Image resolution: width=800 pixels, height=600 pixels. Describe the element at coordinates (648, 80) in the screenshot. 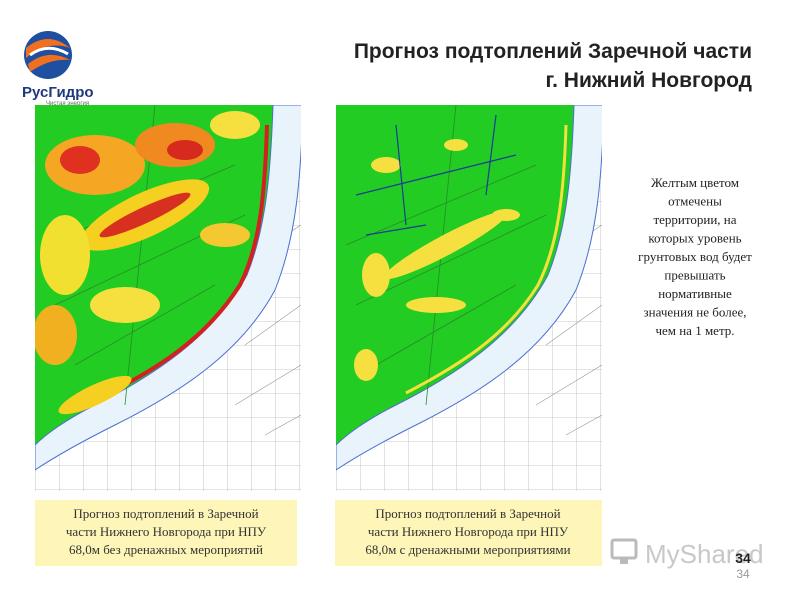

I see `title-line: г. Нижний Новгород` at that location.